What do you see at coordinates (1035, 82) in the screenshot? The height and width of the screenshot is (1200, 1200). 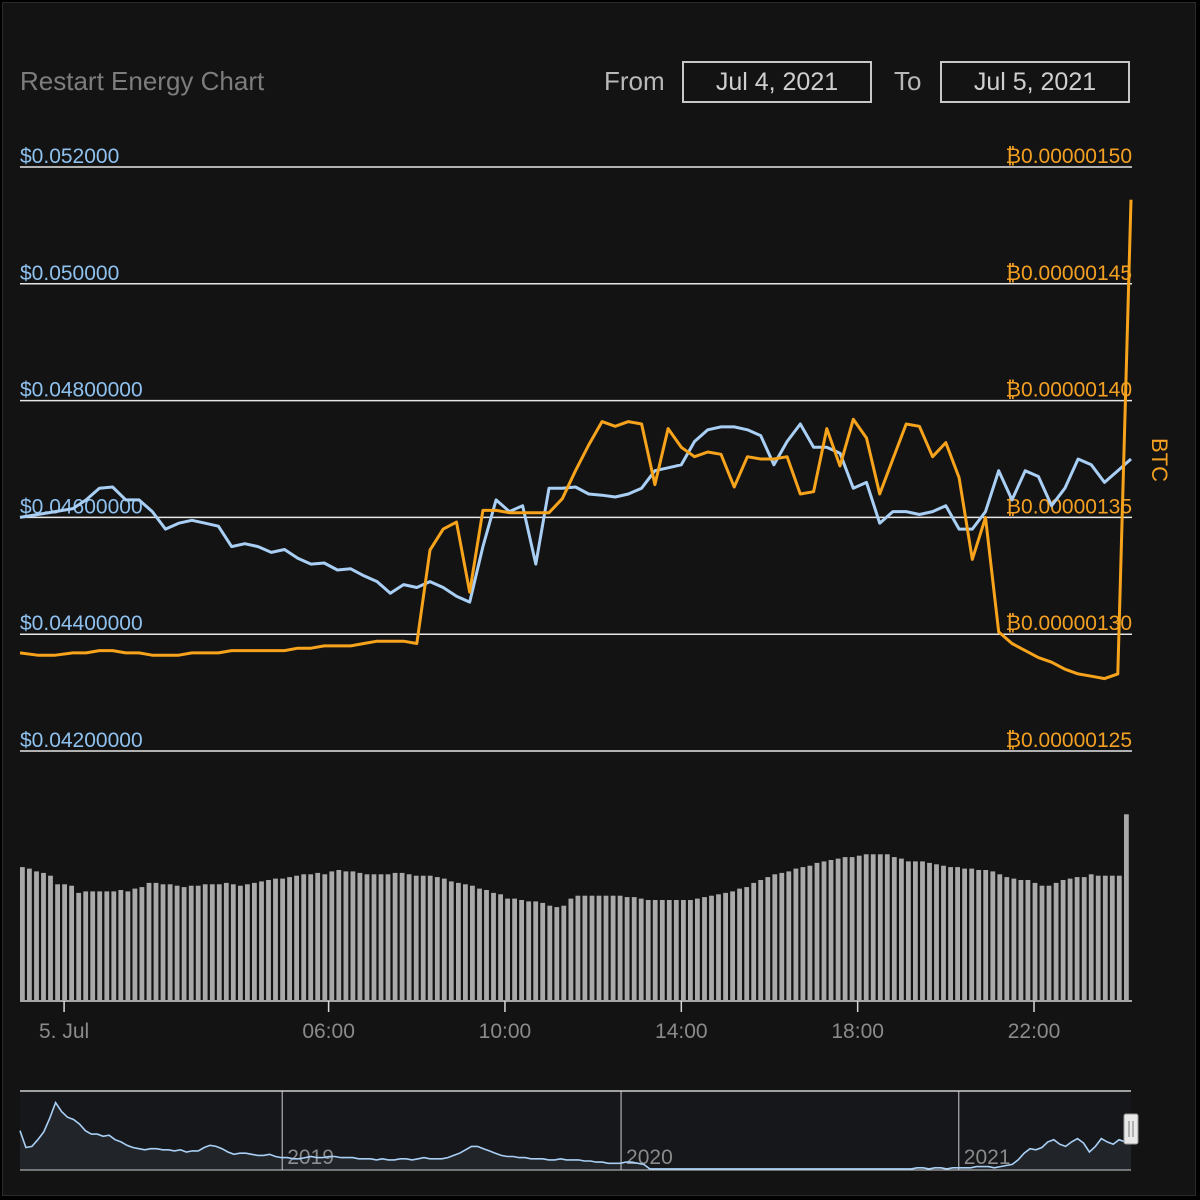 I see `to-date-input` at bounding box center [1035, 82].